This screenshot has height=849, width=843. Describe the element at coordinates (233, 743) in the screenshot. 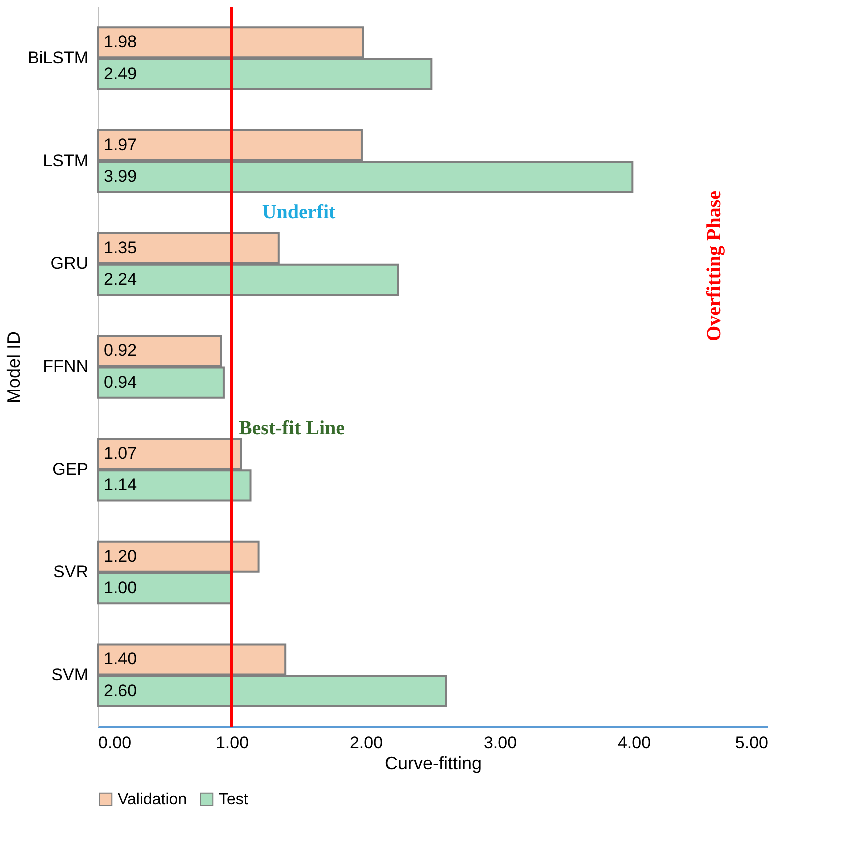

I see `x-tick-label: 1.00` at that location.